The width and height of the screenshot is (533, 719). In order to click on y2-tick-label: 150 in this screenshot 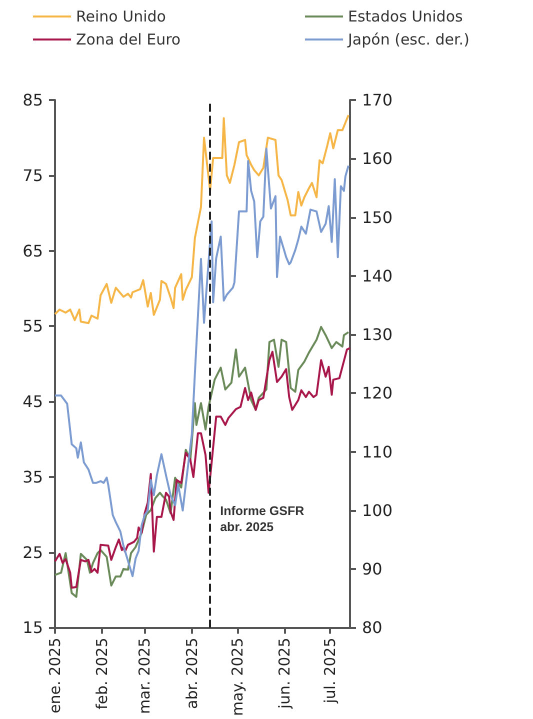, I will do `click(377, 217)`.